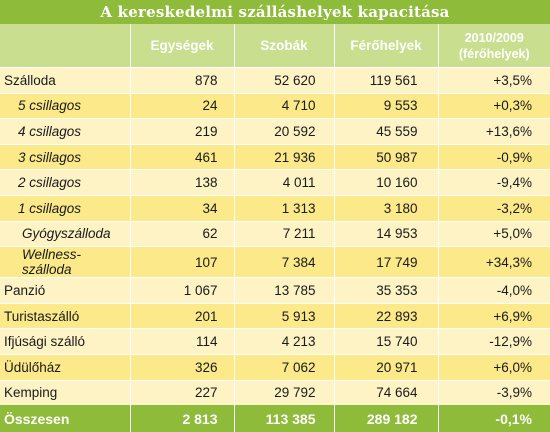  Describe the element at coordinates (65, 131) in the screenshot. I see `row-label: 4 csillagos` at that location.